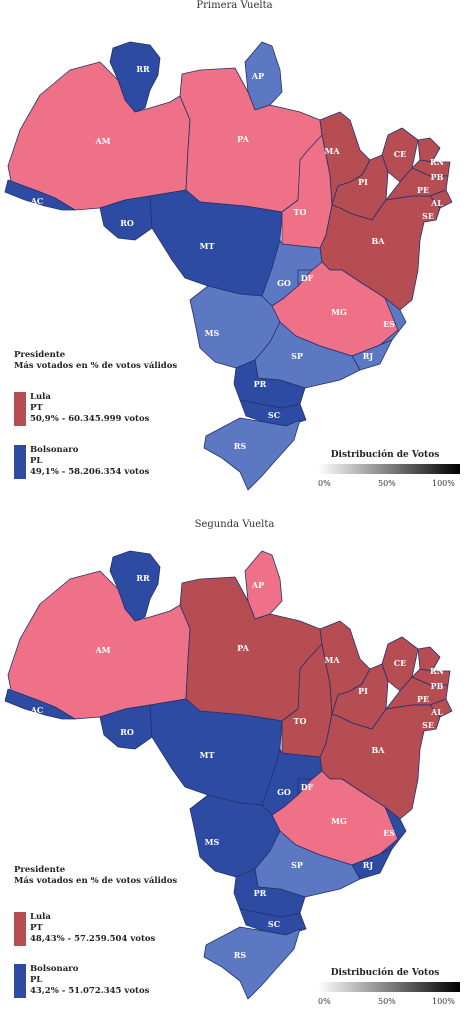 This screenshot has width=469, height=1018. What do you see at coordinates (389, 469) in the screenshot?
I see `scale-gradient-bar` at bounding box center [389, 469].